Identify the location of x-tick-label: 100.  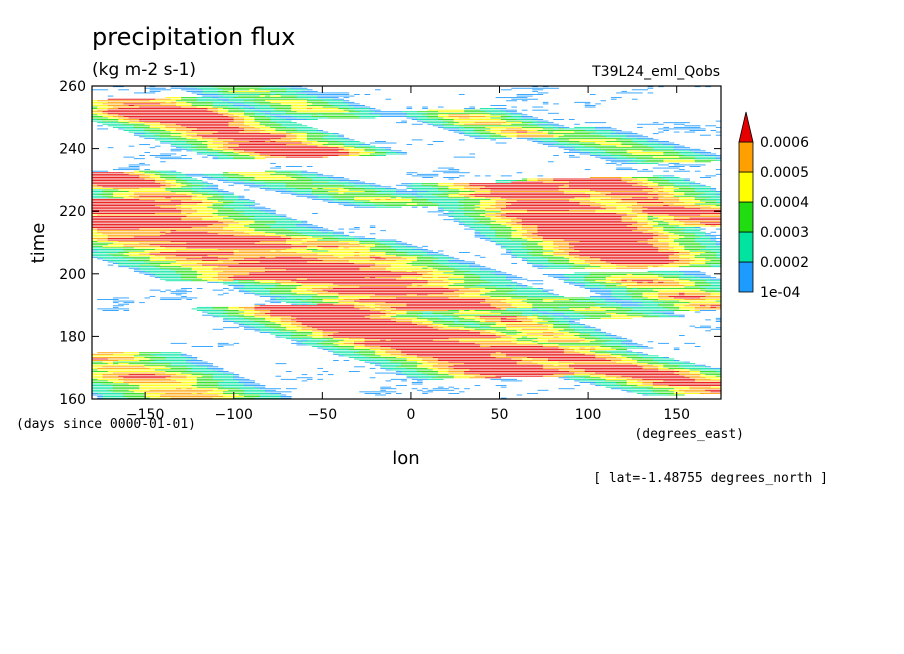
(588, 415).